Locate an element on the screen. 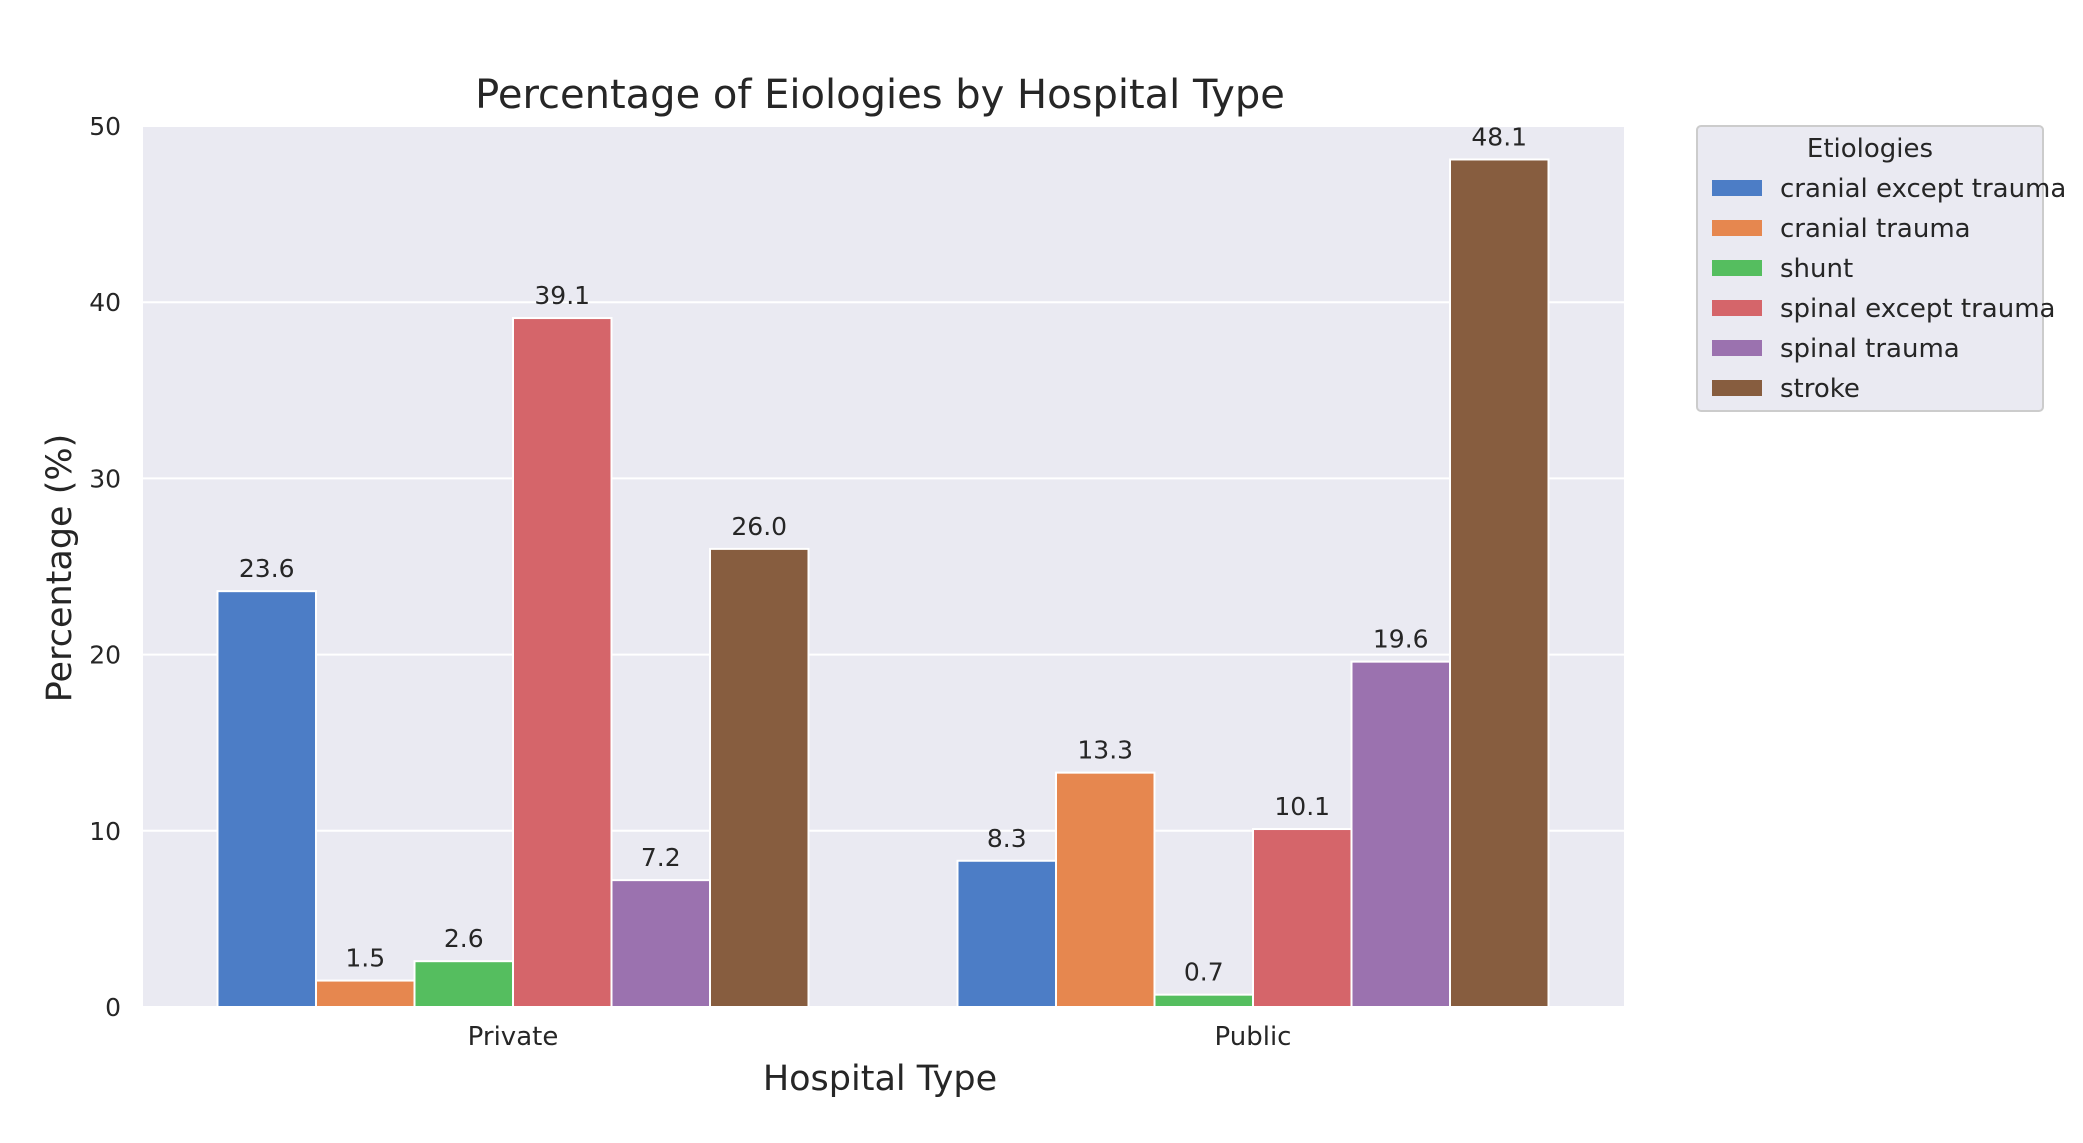  y-axis-ticks: 0 10 20 30 40 50 is located at coordinates (105, 567).